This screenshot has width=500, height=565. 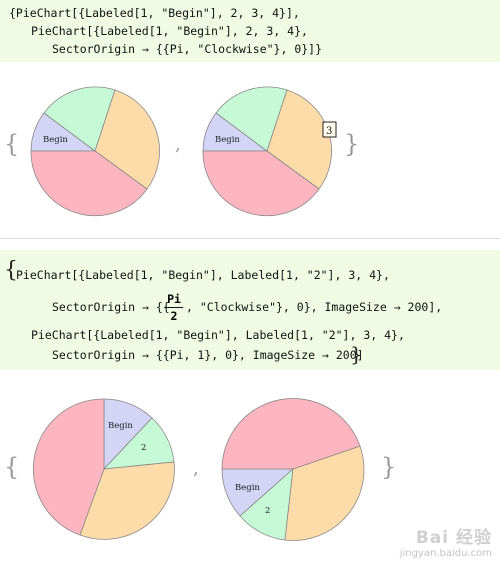 What do you see at coordinates (445, 553) in the screenshot?
I see `watermark-url: jingyan.baidu.com` at bounding box center [445, 553].